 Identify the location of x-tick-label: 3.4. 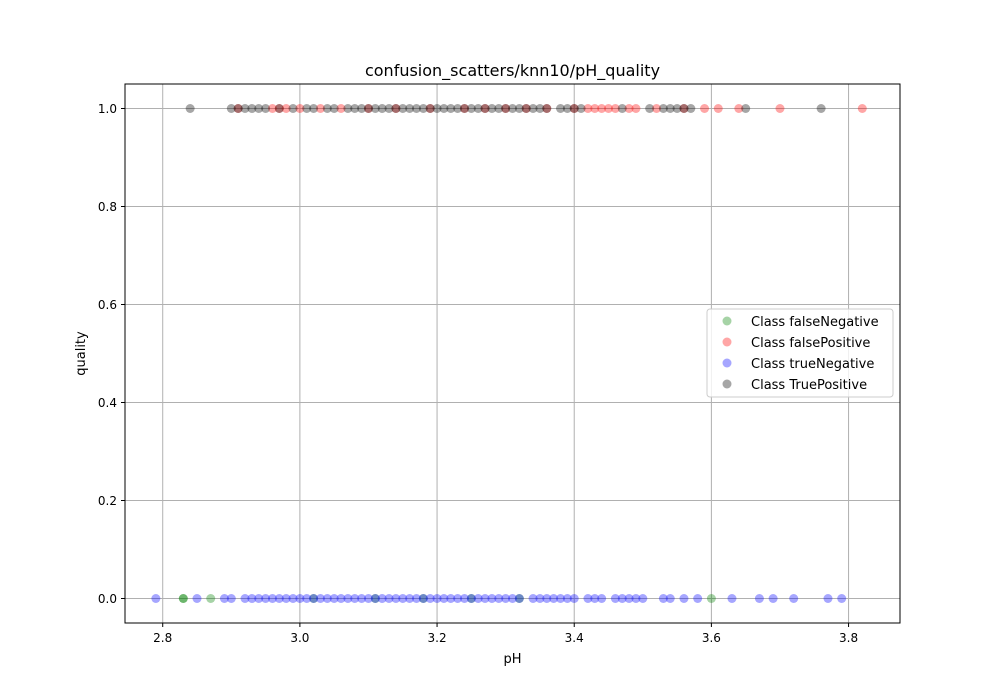
(574, 638).